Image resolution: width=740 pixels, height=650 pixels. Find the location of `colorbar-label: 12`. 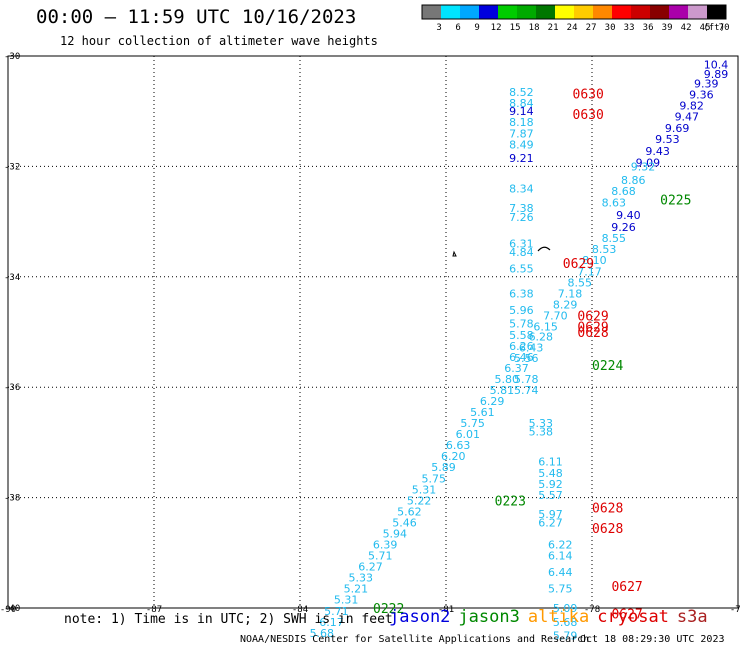

colorbar-label: 12 is located at coordinates (496, 28).